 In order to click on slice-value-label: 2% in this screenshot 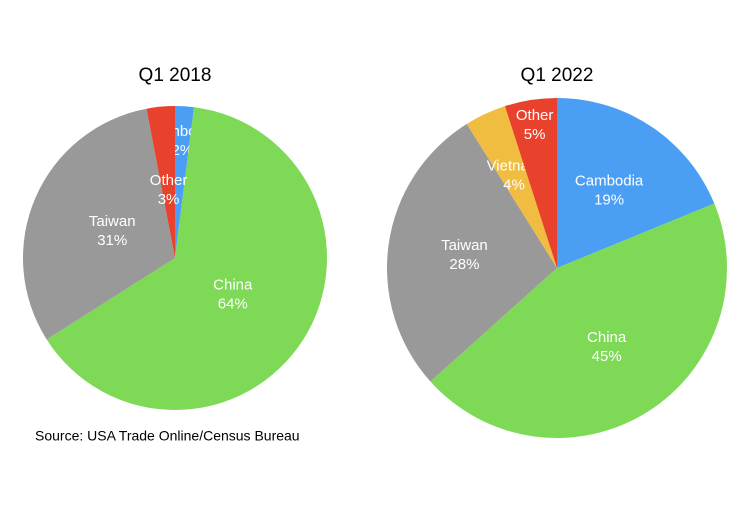, I will do `click(183, 150)`.